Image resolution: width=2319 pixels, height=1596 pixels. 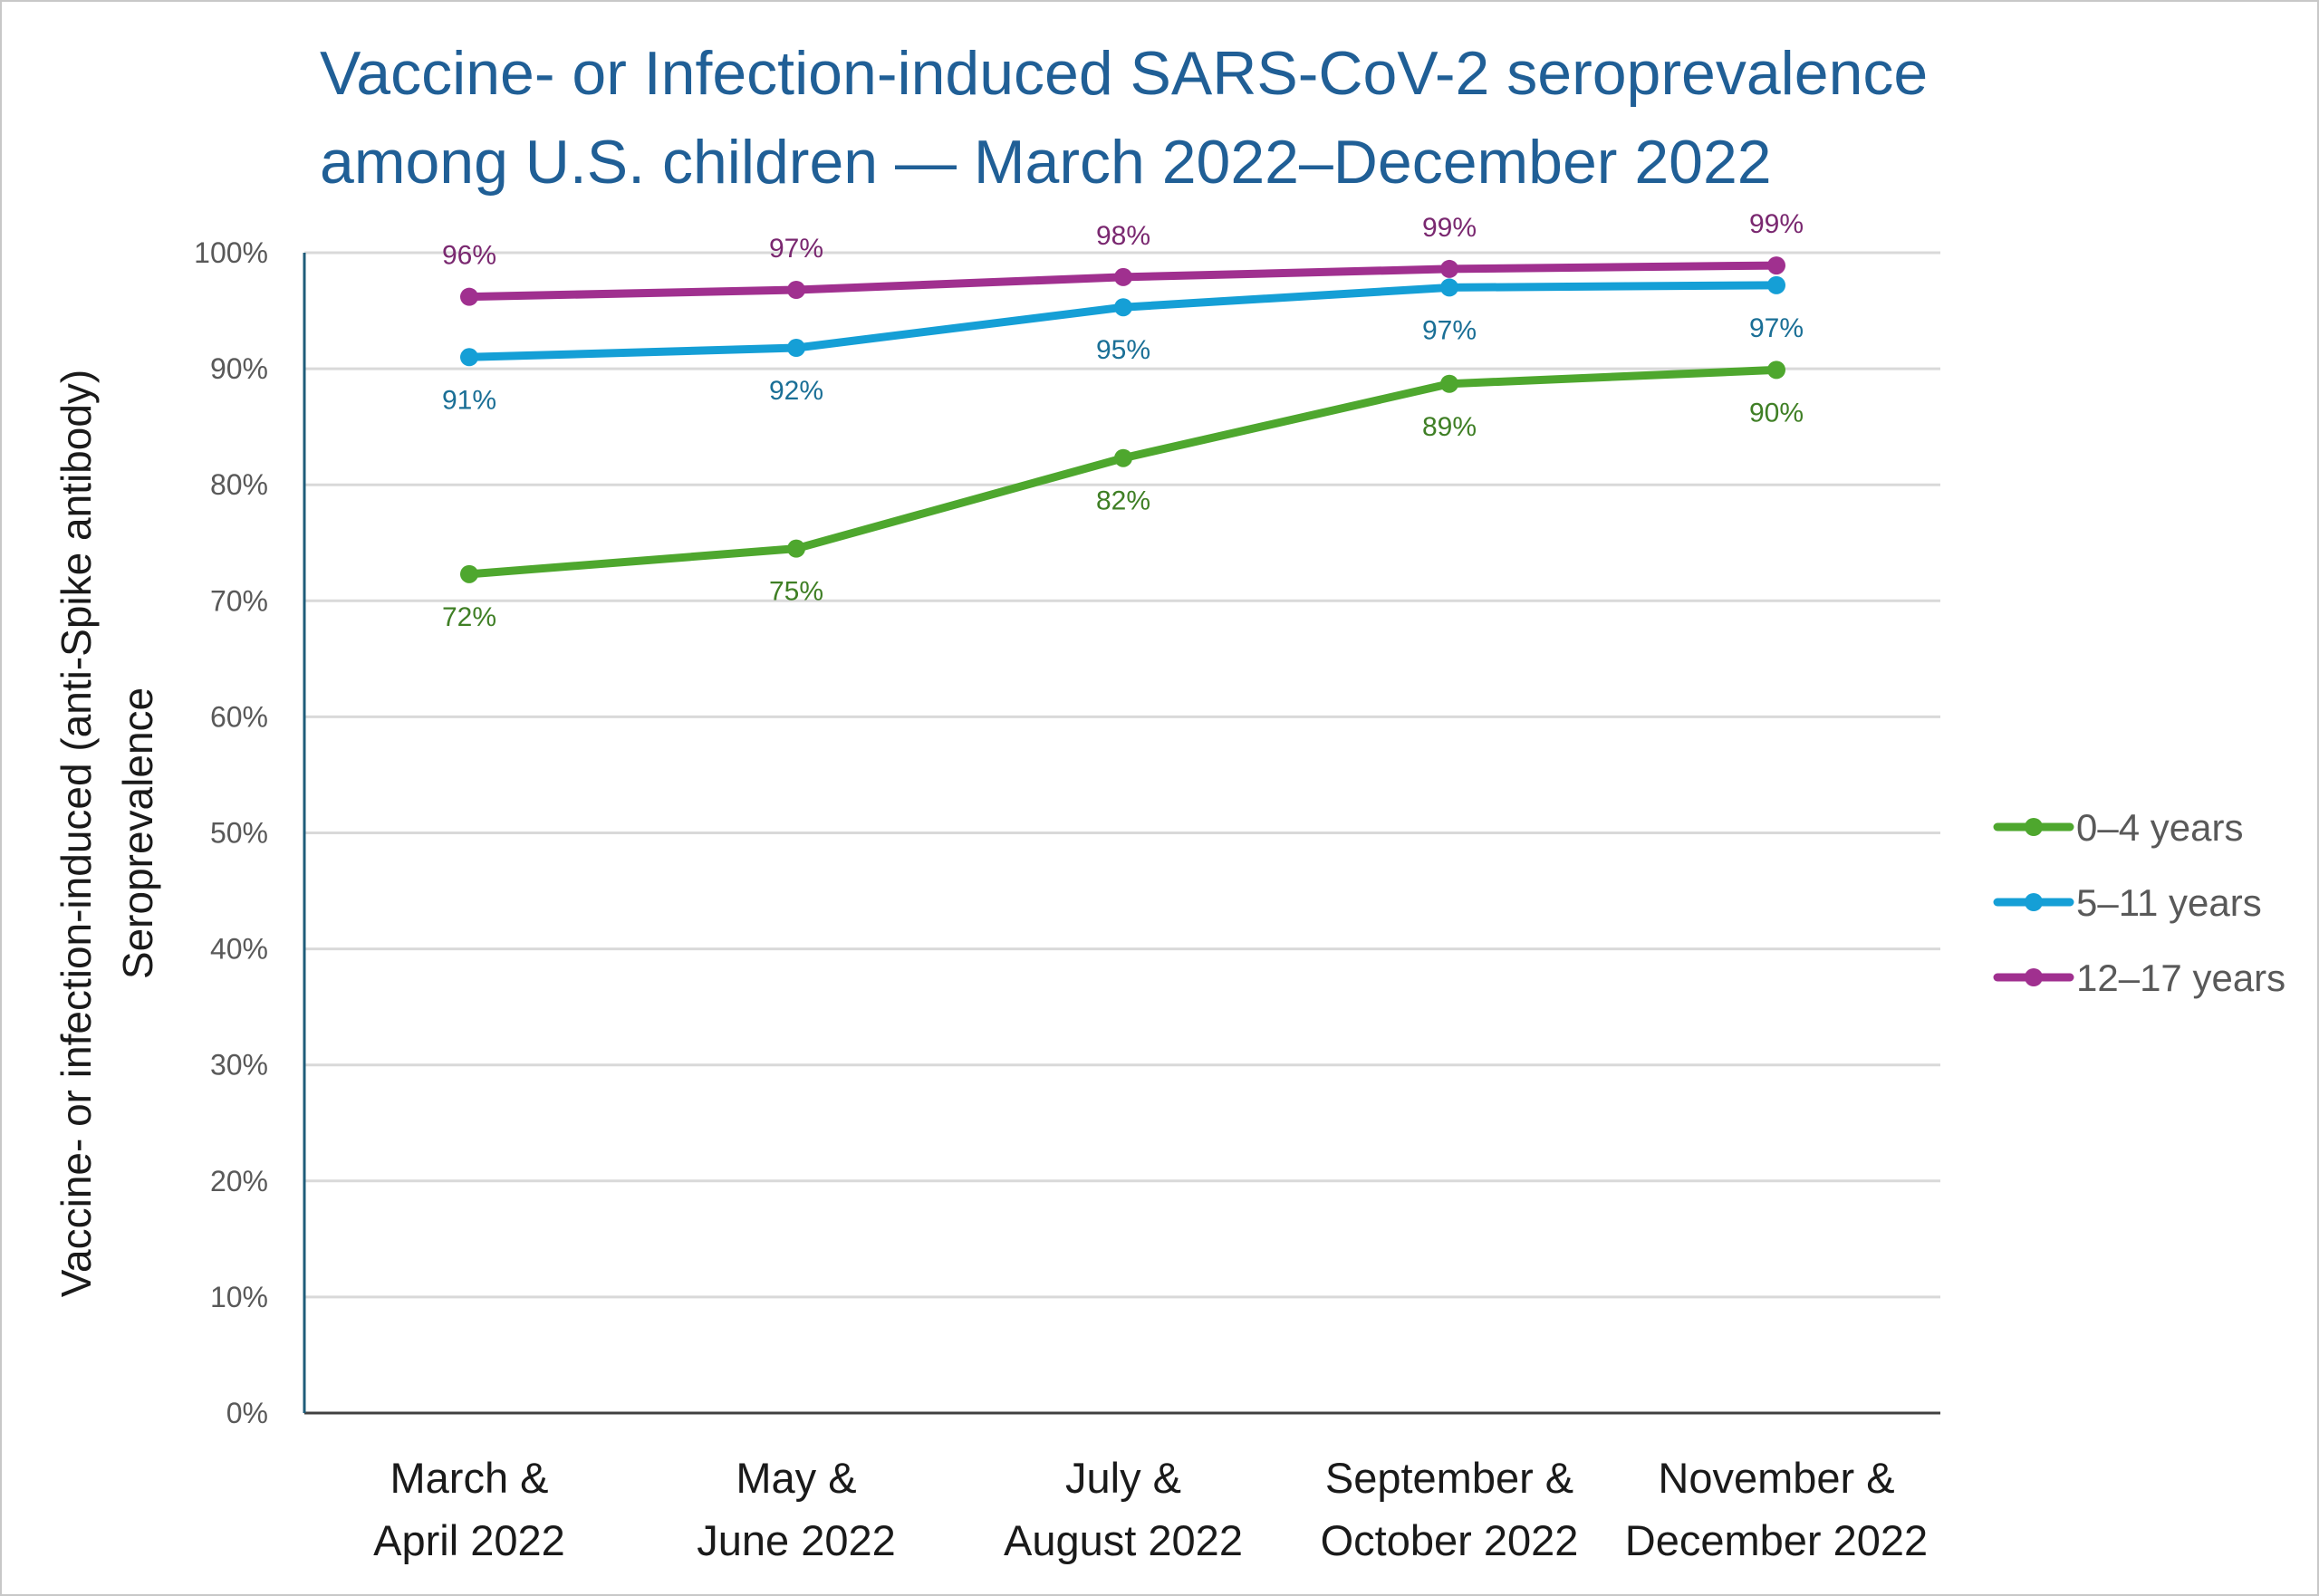 What do you see at coordinates (796, 1540) in the screenshot?
I see `x-tick-label: June 2022` at bounding box center [796, 1540].